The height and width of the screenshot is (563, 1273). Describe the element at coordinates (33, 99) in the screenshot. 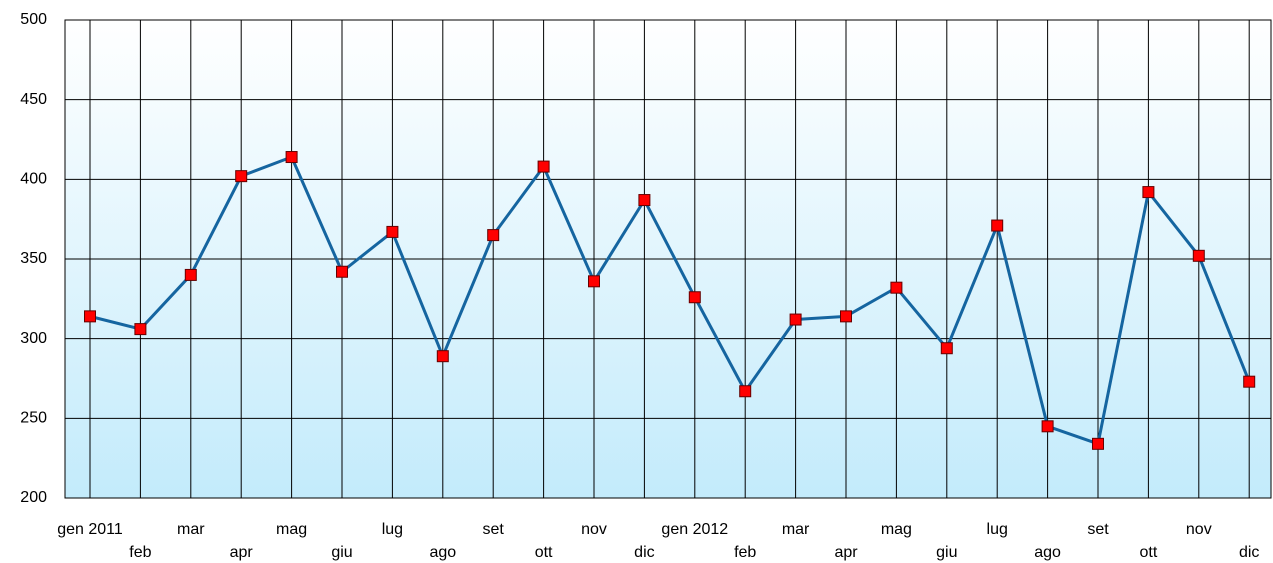

I see `y-tick-label: 450` at that location.